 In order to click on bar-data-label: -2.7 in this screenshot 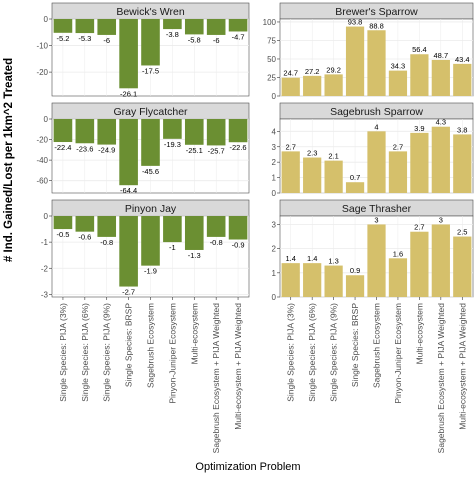, I will do `click(128, 292)`.